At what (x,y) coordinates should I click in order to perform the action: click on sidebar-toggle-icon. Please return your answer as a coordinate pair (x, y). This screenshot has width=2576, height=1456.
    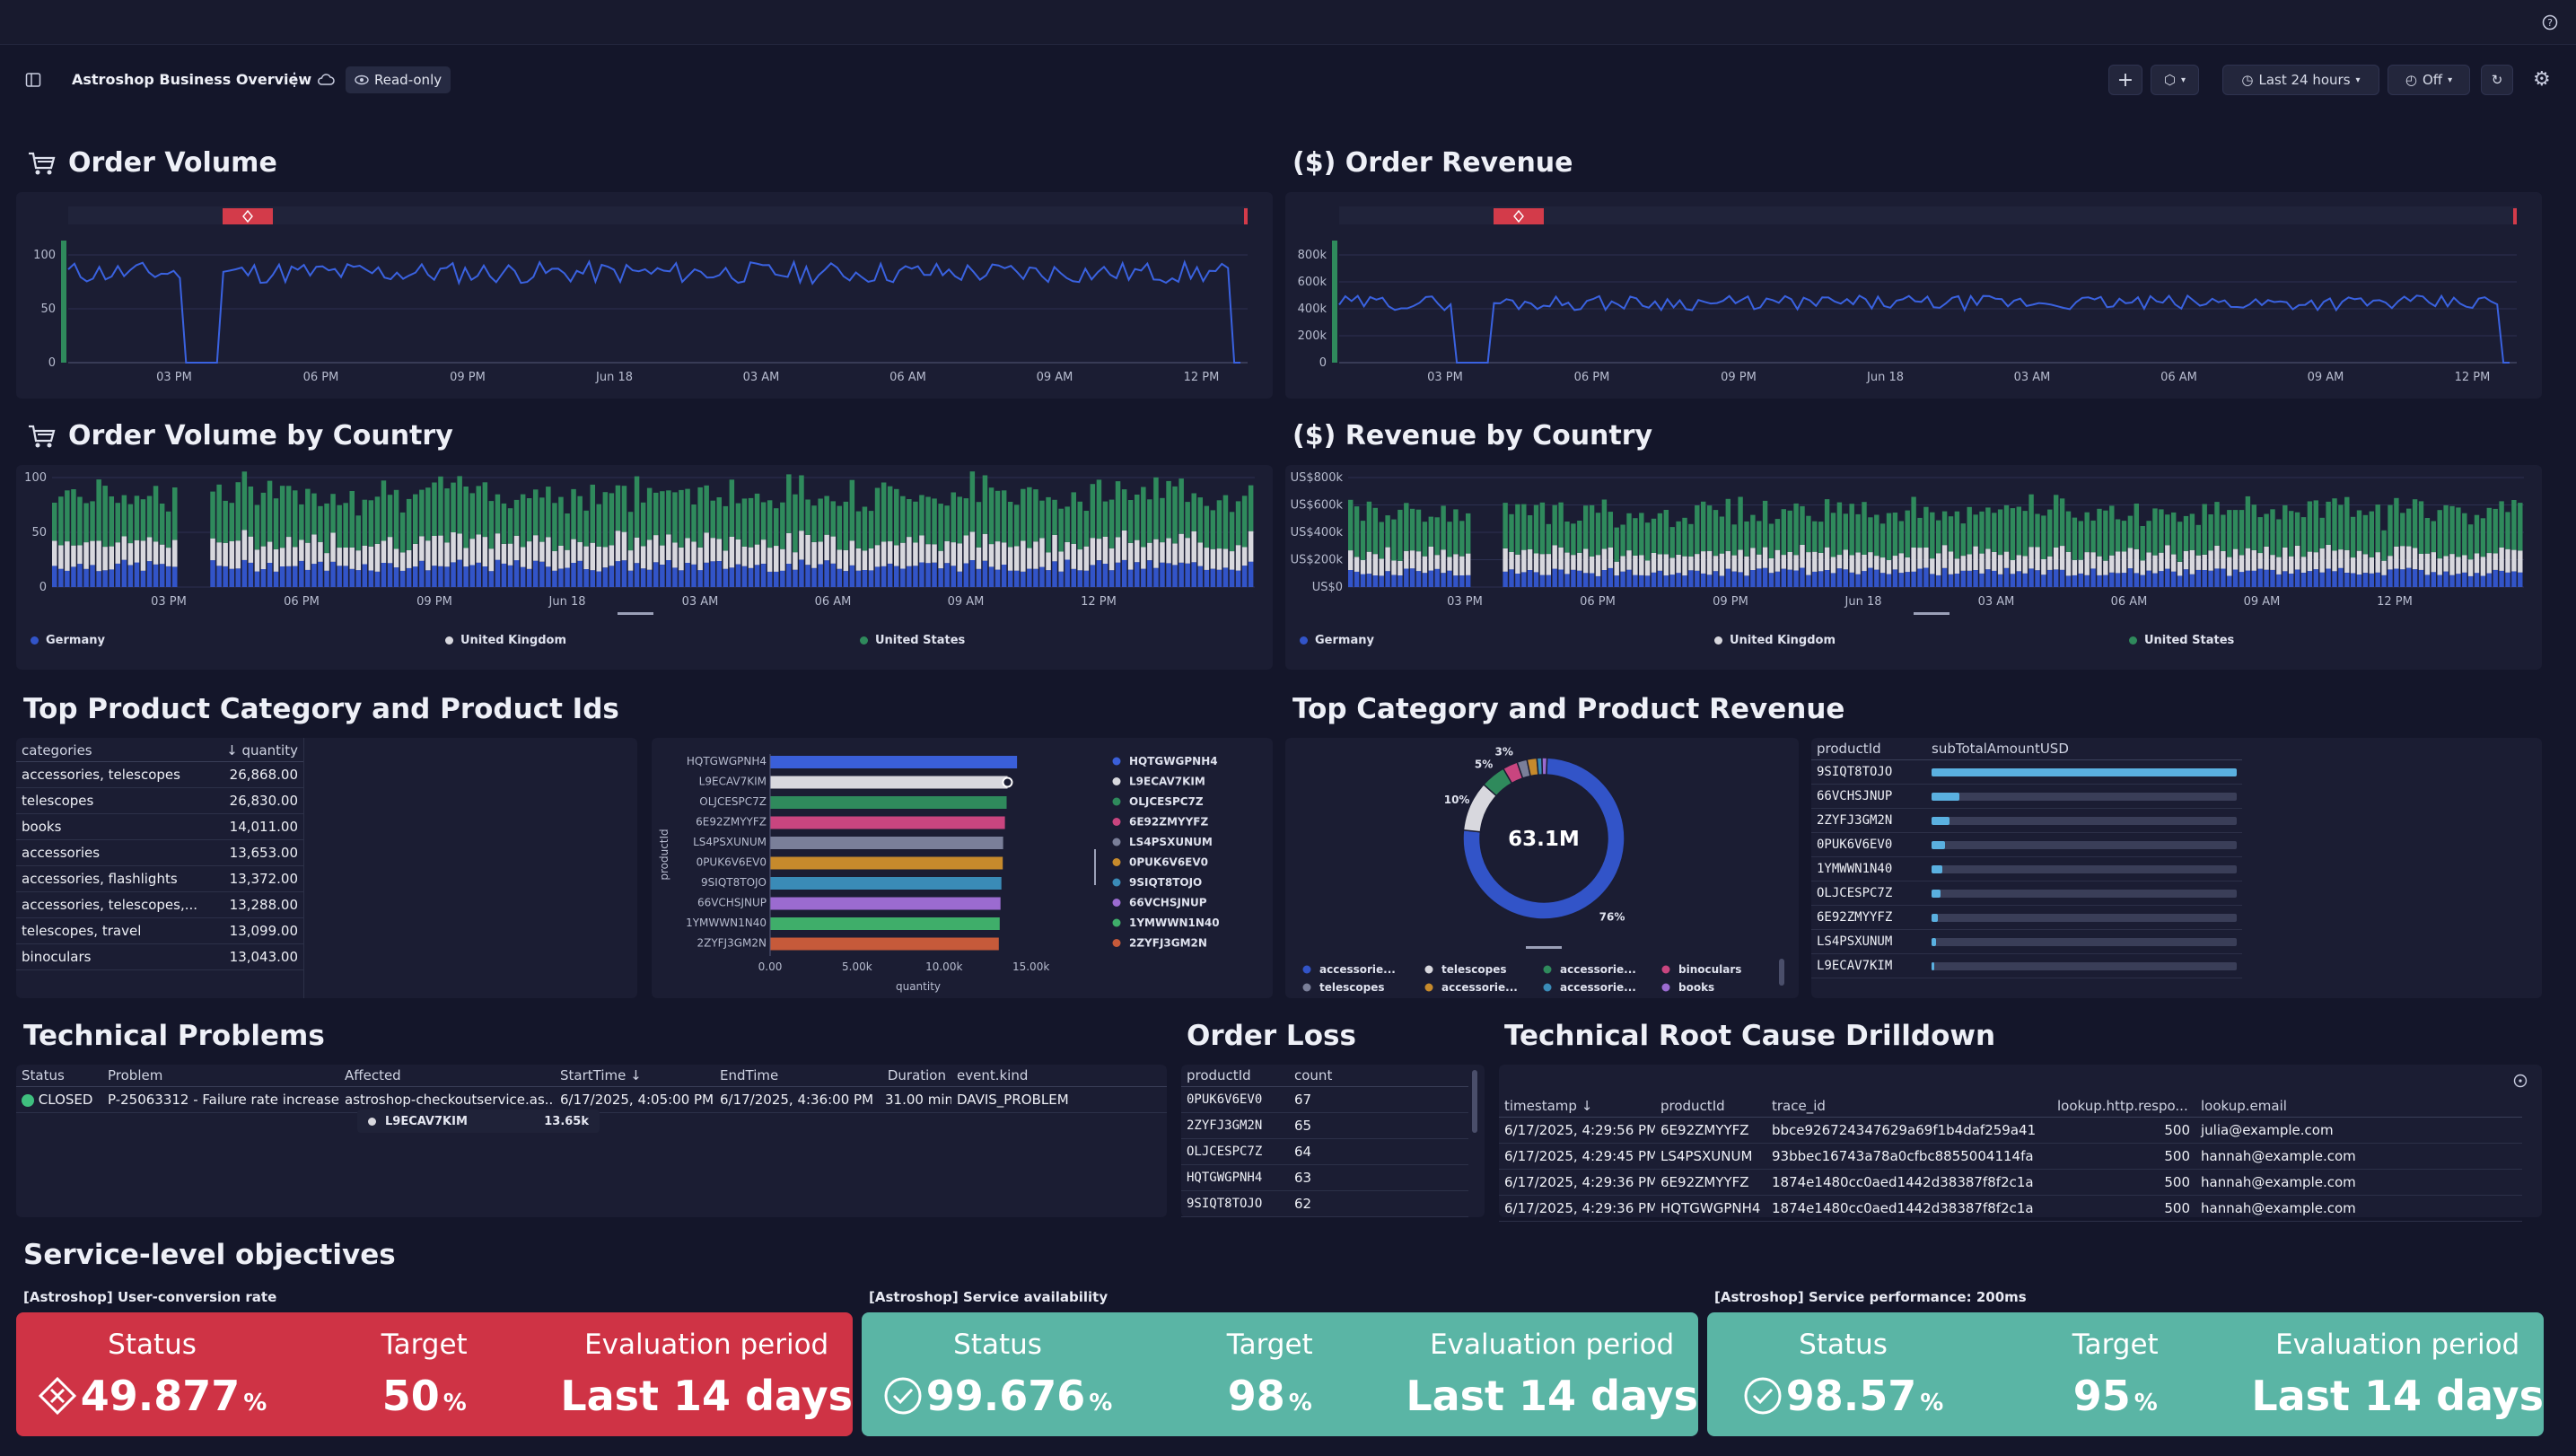
    Looking at the image, I should click on (33, 80).